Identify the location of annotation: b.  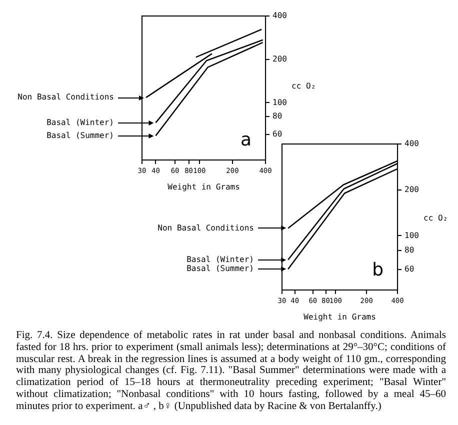
(378, 270).